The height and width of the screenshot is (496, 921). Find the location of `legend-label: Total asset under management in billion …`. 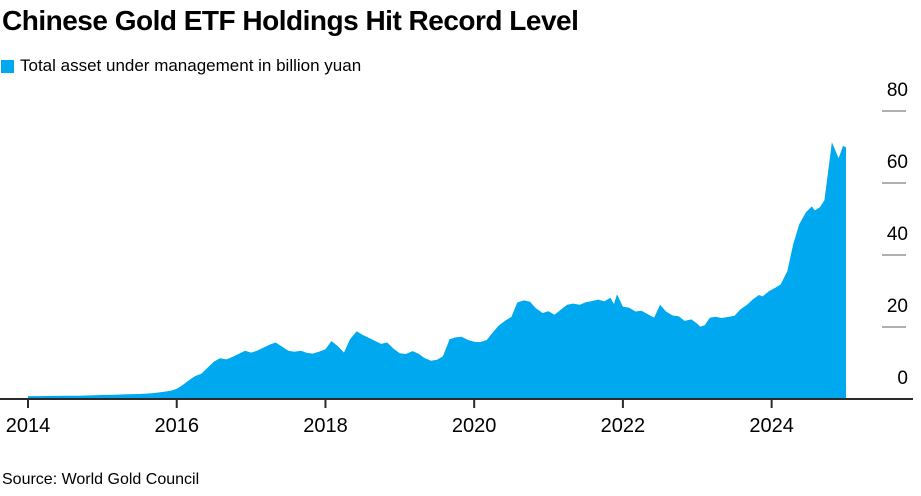

legend-label: Total asset under management in billion … is located at coordinates (191, 65).